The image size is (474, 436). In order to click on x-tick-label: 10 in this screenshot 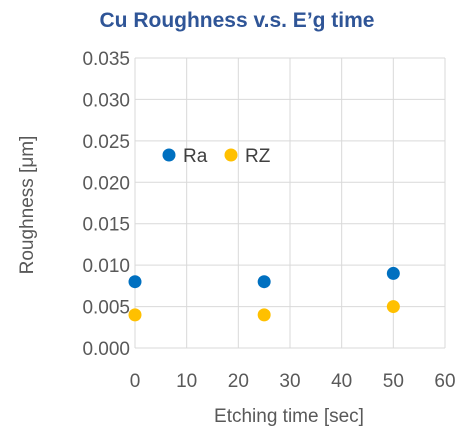, I will do `click(186, 381)`.